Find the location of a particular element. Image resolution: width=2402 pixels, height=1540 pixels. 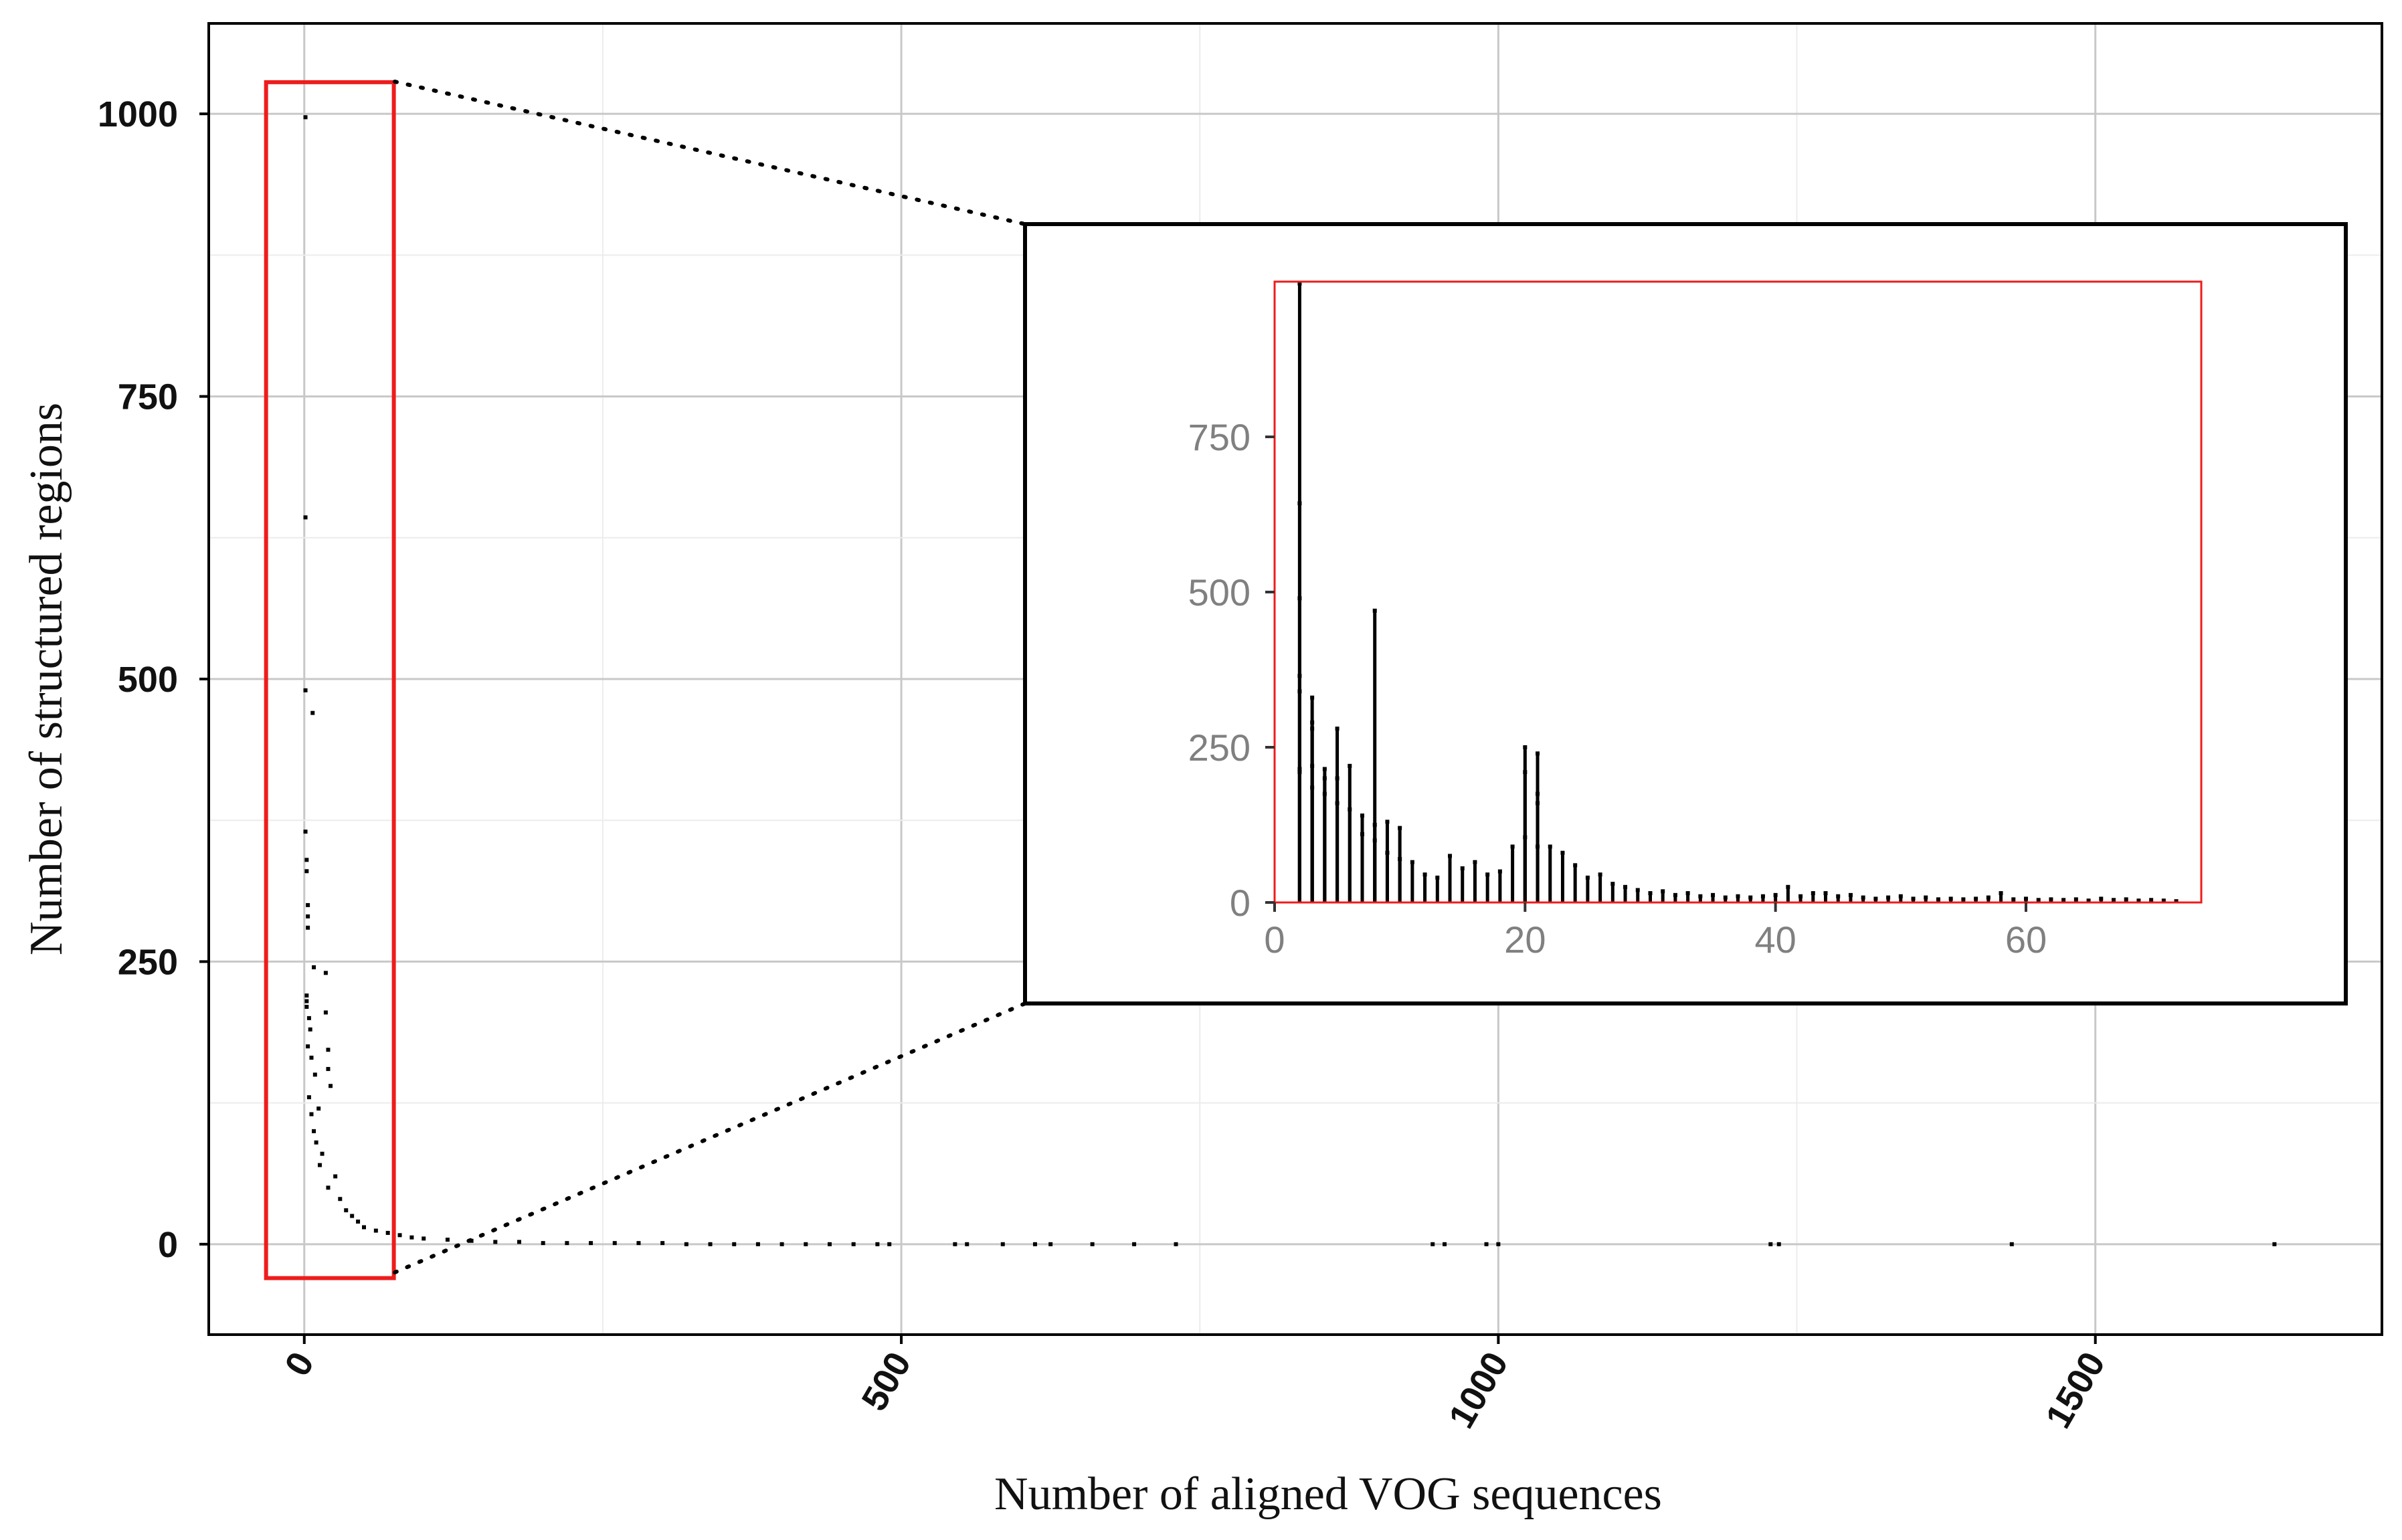

inset-x-tick-label: 40 is located at coordinates (1776, 940).